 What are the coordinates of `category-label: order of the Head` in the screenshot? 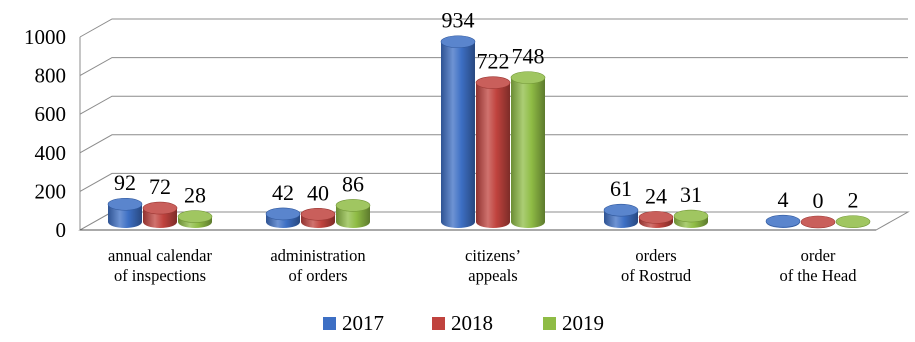 It's located at (819, 265).